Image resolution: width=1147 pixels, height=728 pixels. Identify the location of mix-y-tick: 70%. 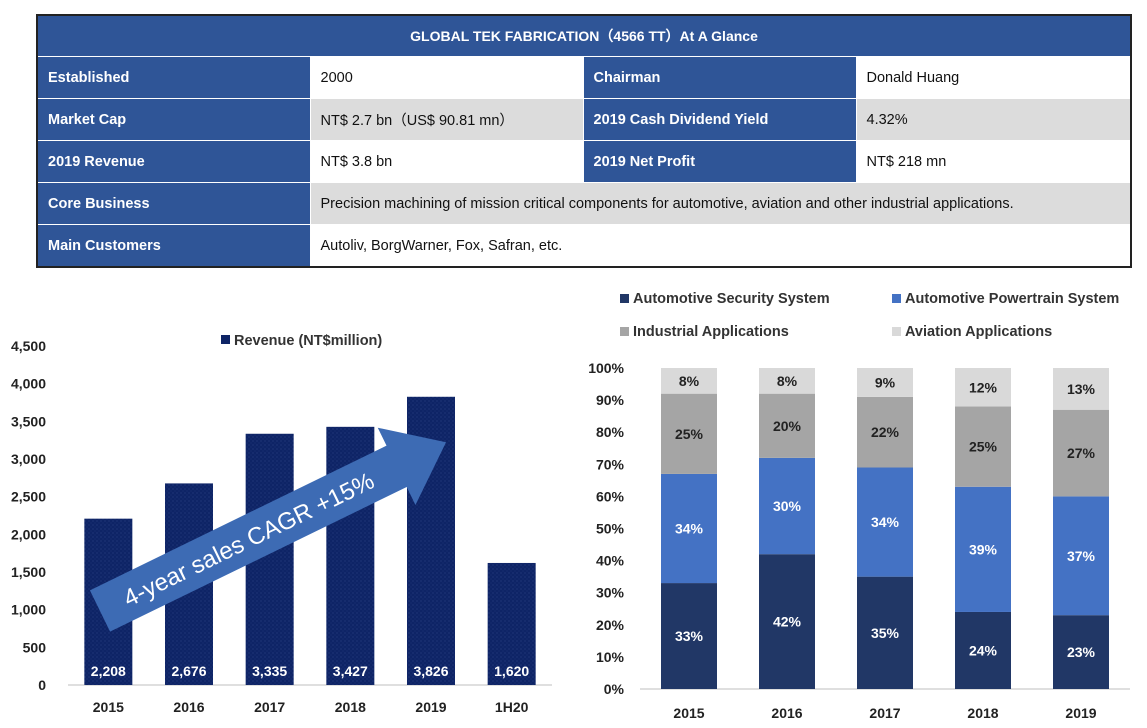
(610, 464).